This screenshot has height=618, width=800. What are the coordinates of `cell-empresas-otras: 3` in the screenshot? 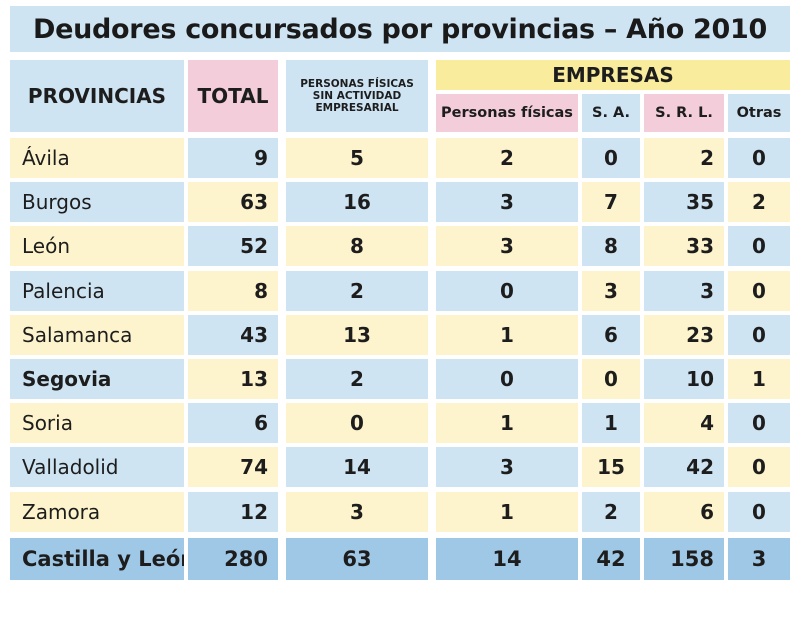 It's located at (759, 558).